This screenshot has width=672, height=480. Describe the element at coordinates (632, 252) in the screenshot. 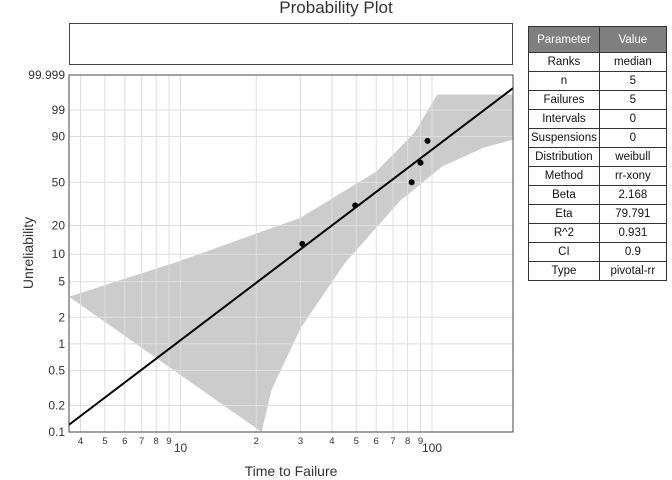

I see `value-cell: 0.9` at that location.